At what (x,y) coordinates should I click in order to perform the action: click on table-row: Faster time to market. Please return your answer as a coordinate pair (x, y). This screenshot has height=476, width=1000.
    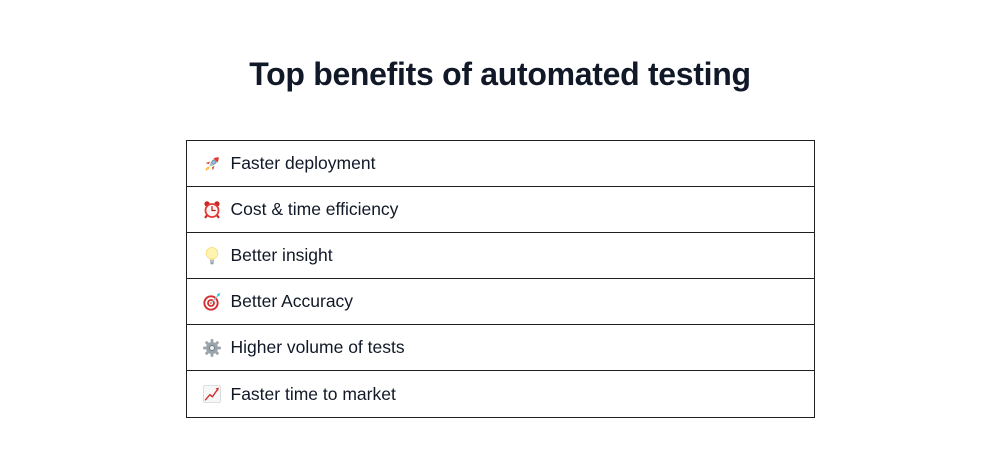
    Looking at the image, I should click on (500, 394).